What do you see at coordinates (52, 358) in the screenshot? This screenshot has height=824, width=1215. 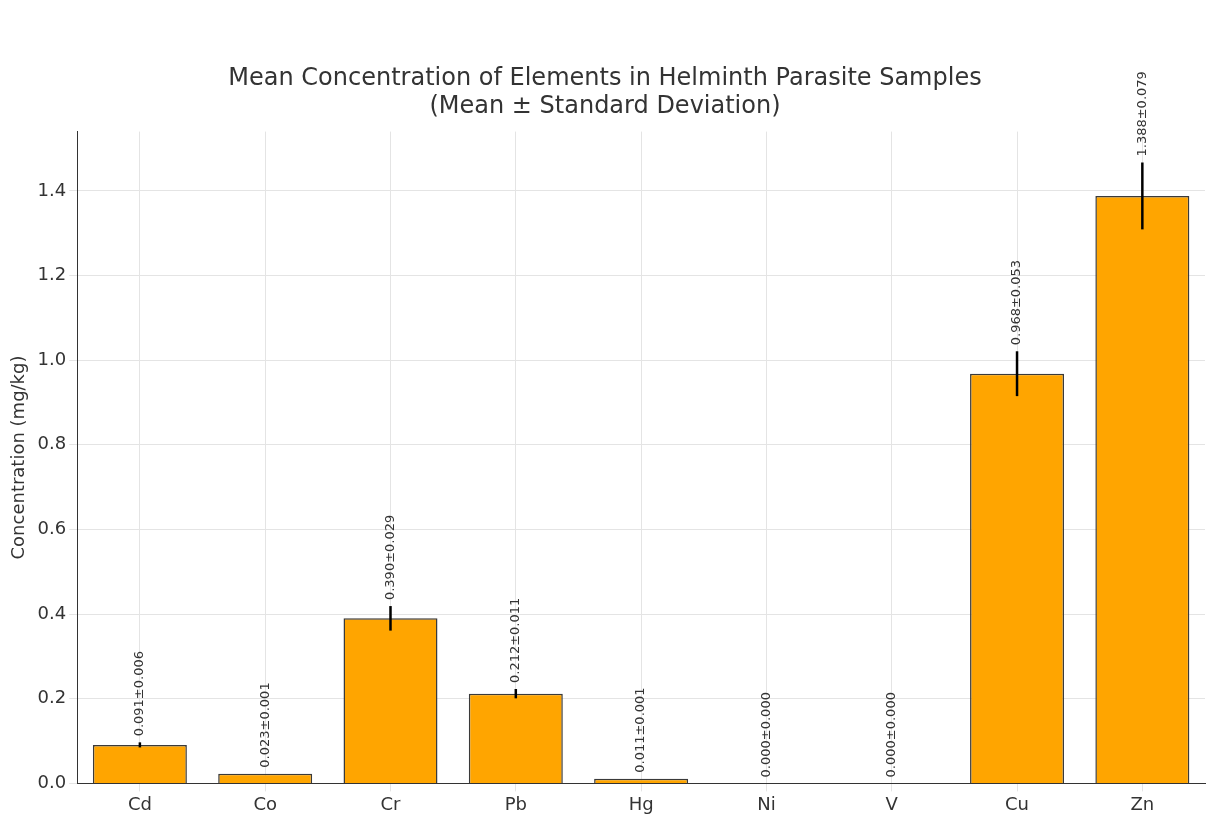 I see `y-tick-label: 1.0` at bounding box center [52, 358].